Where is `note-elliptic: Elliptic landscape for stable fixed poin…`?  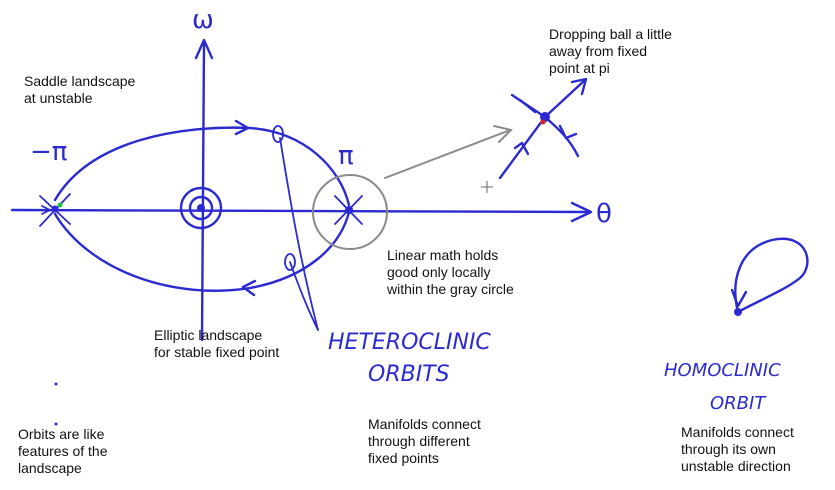 note-elliptic: Elliptic landscape for stable fixed poin… is located at coordinates (217, 343).